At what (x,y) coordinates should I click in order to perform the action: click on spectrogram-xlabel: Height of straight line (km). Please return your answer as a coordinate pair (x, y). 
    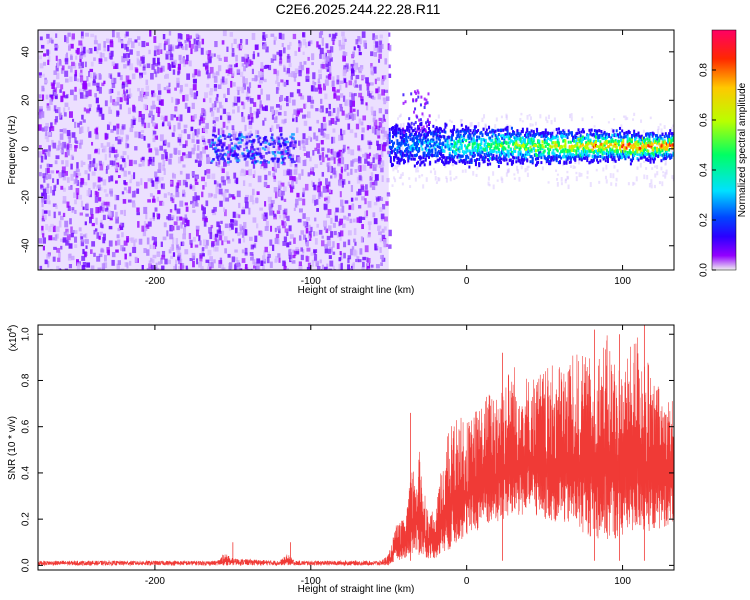
    Looking at the image, I should click on (356, 290).